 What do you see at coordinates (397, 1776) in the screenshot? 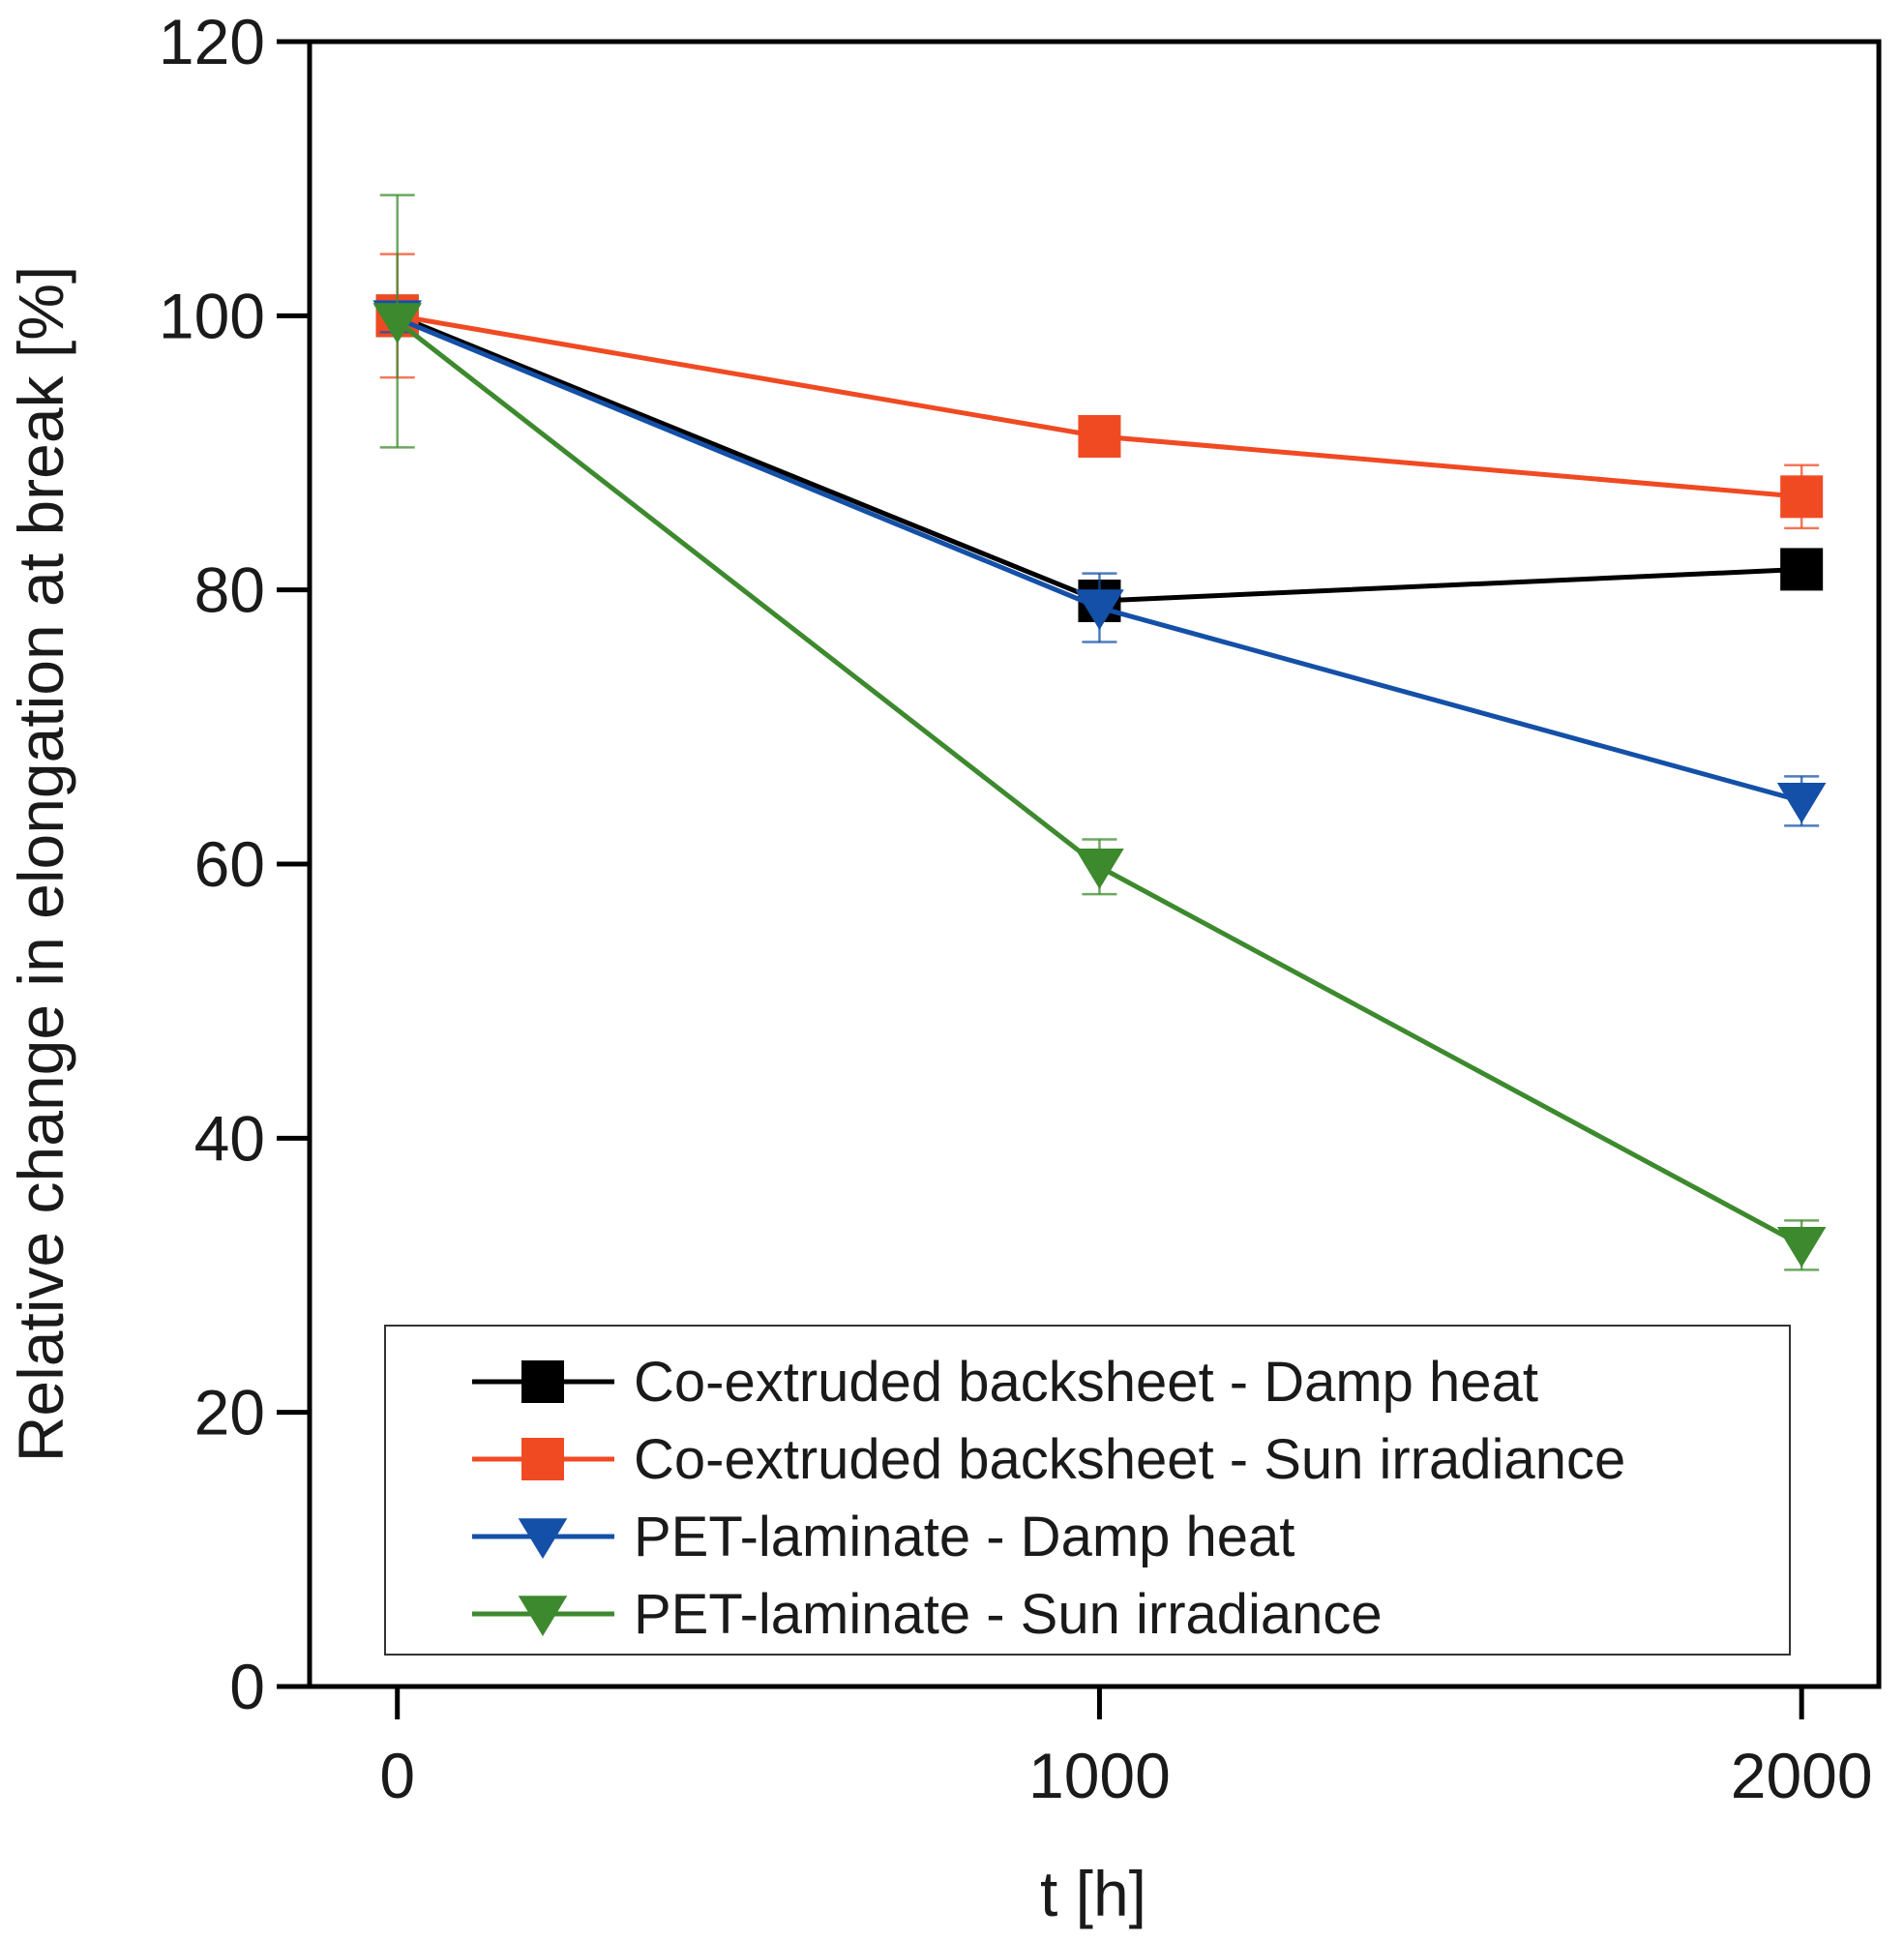
I see `x-tick-label: 0` at bounding box center [397, 1776].